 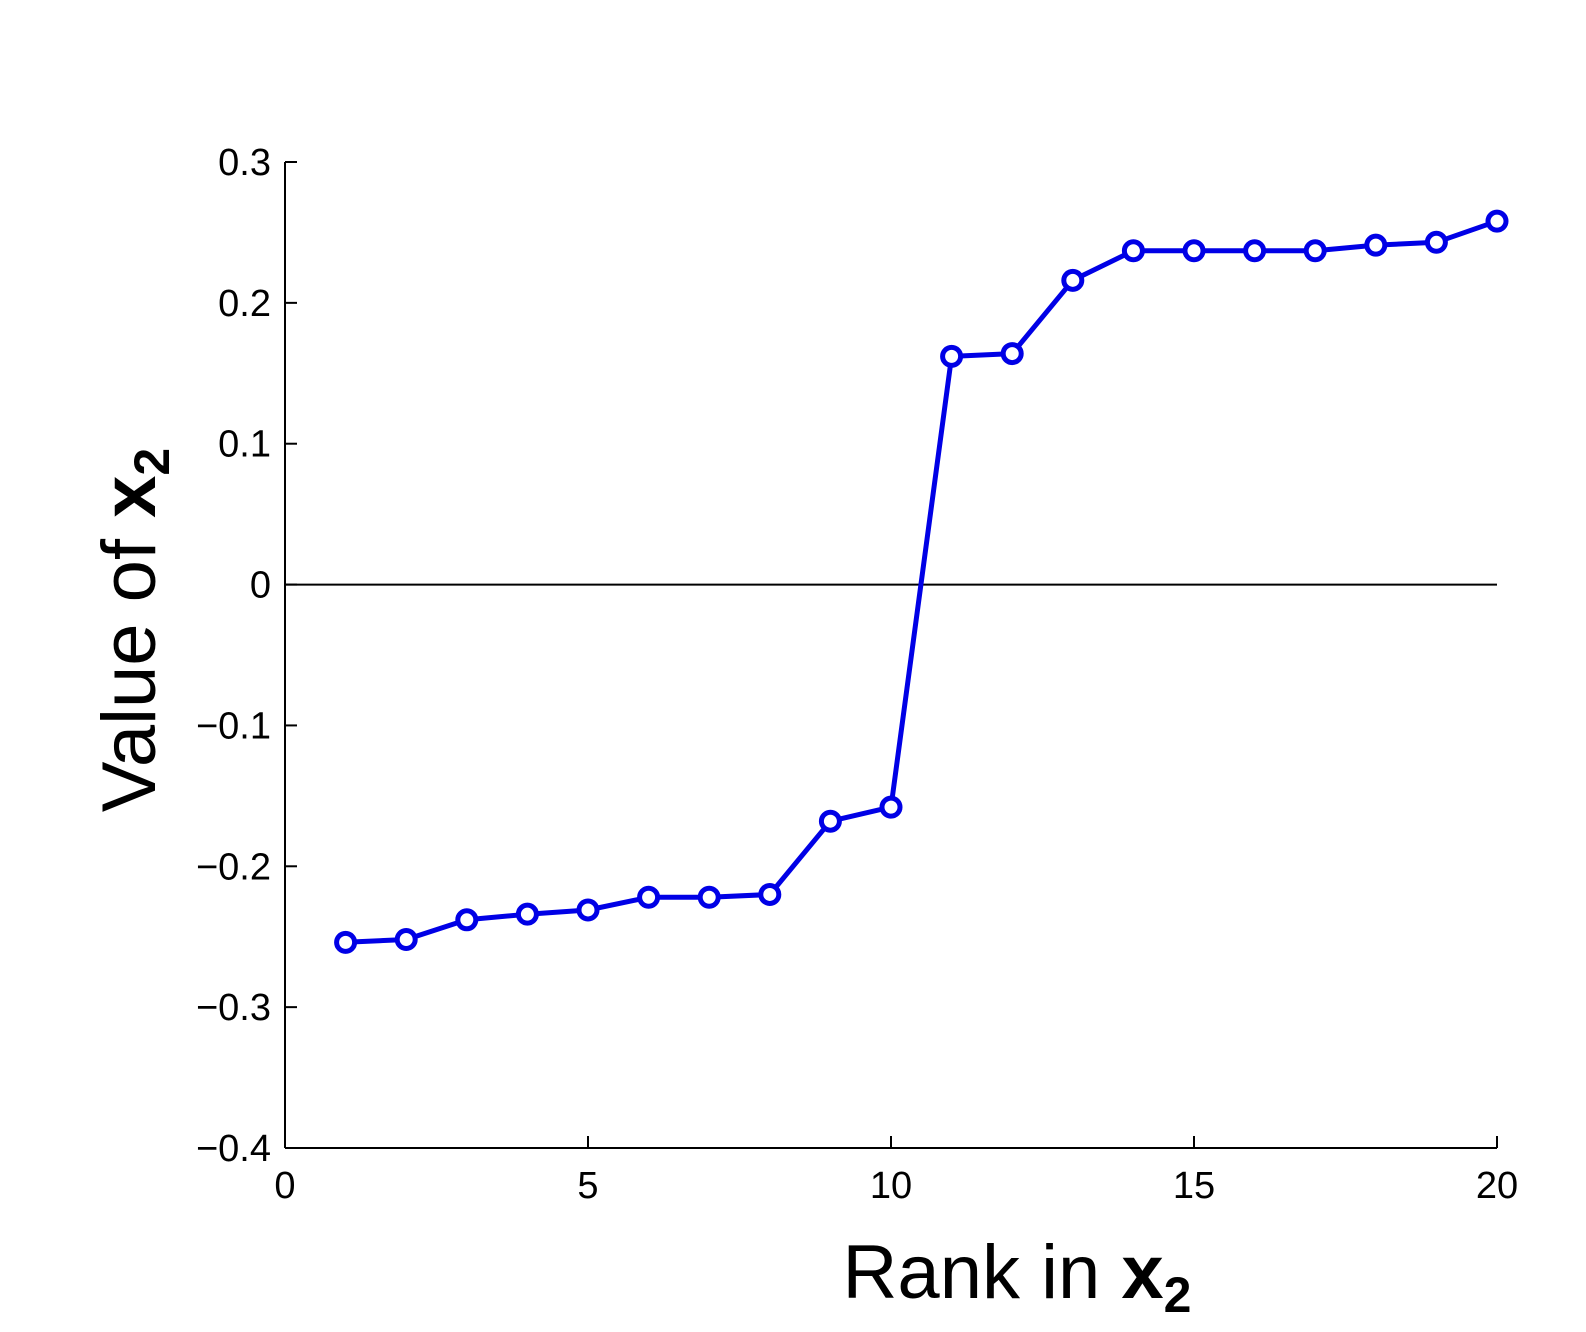 What do you see at coordinates (260, 586) in the screenshot?
I see `y-tick-label: 0` at bounding box center [260, 586].